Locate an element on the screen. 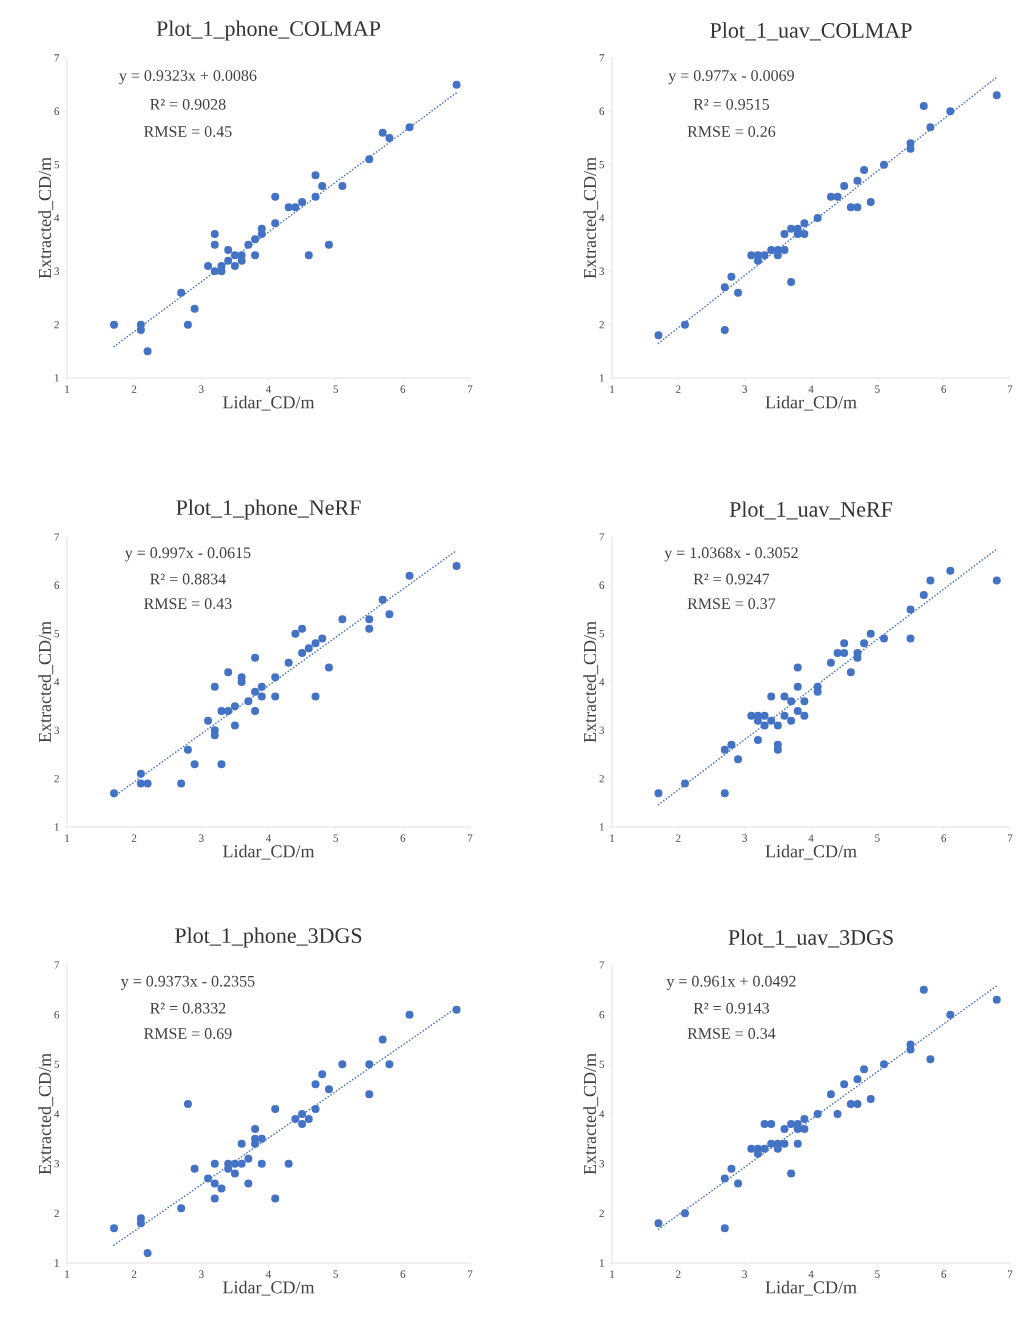 This screenshot has height=1324, width=1031. x-tick-label: 3 is located at coordinates (745, 838).